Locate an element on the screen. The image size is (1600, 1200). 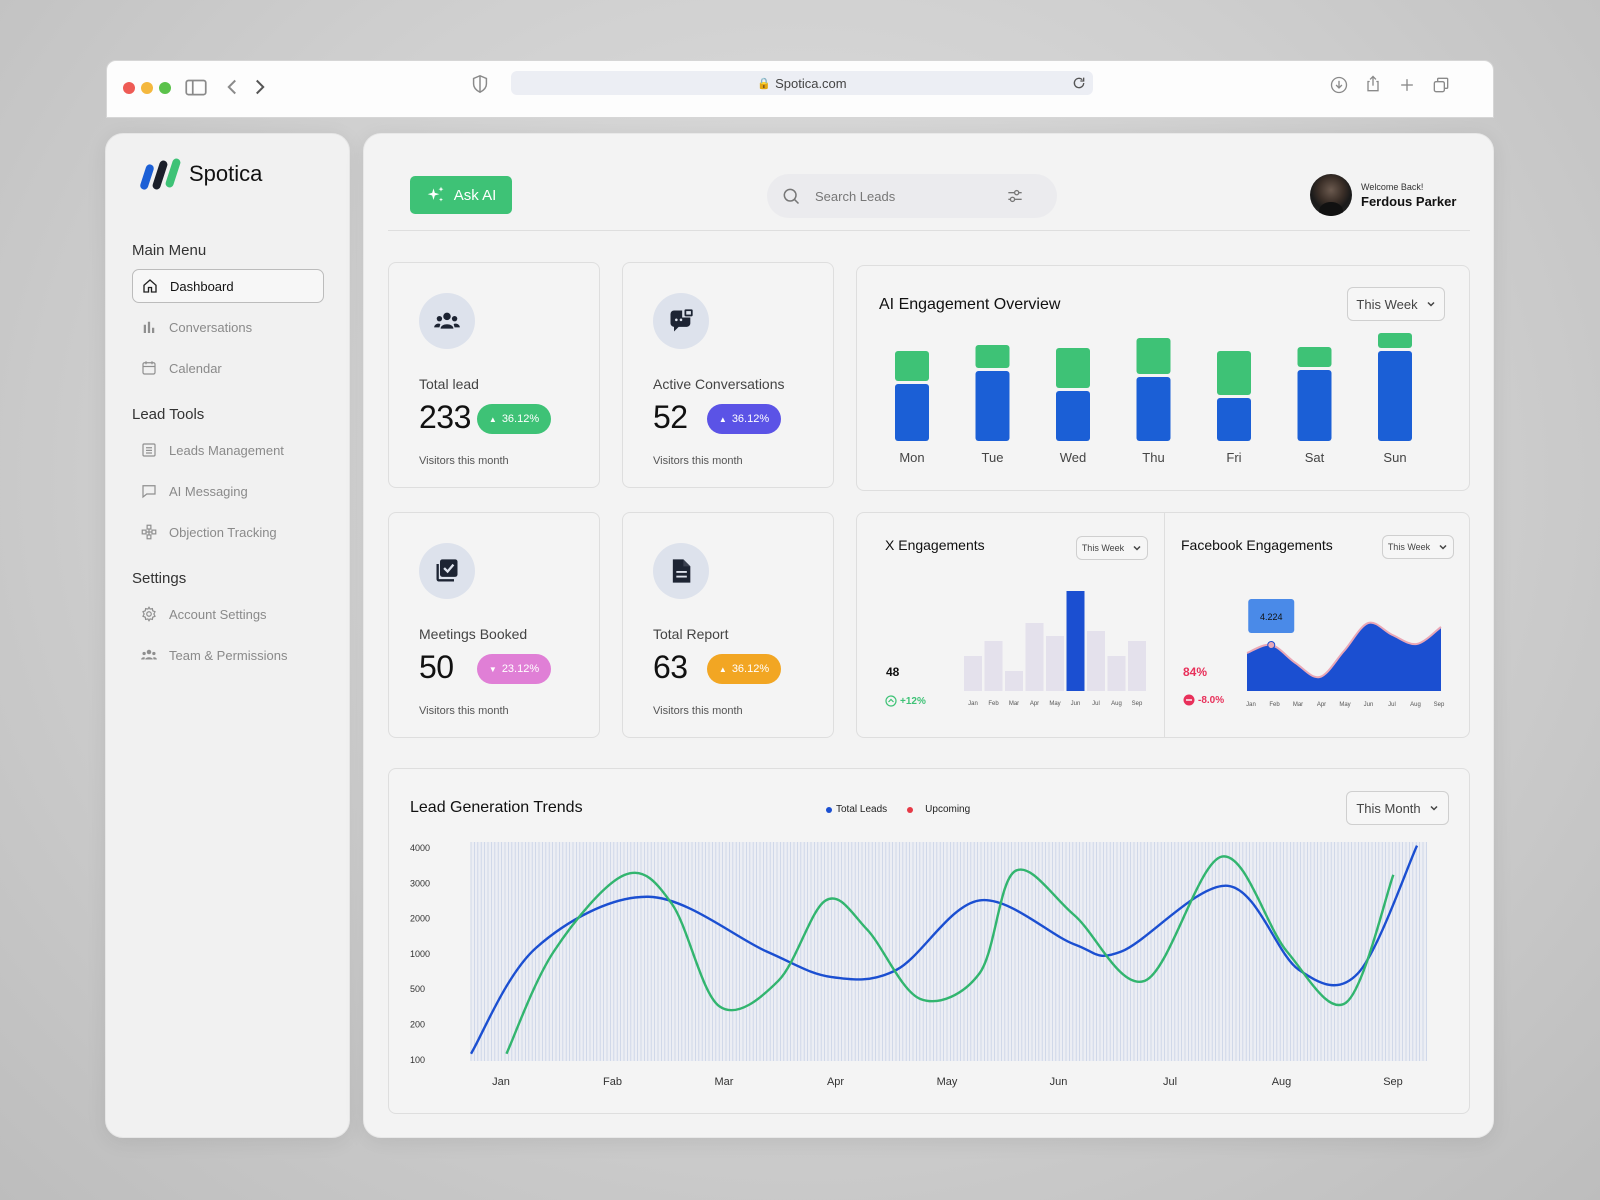
close-window-button is located at coordinates (129, 88).